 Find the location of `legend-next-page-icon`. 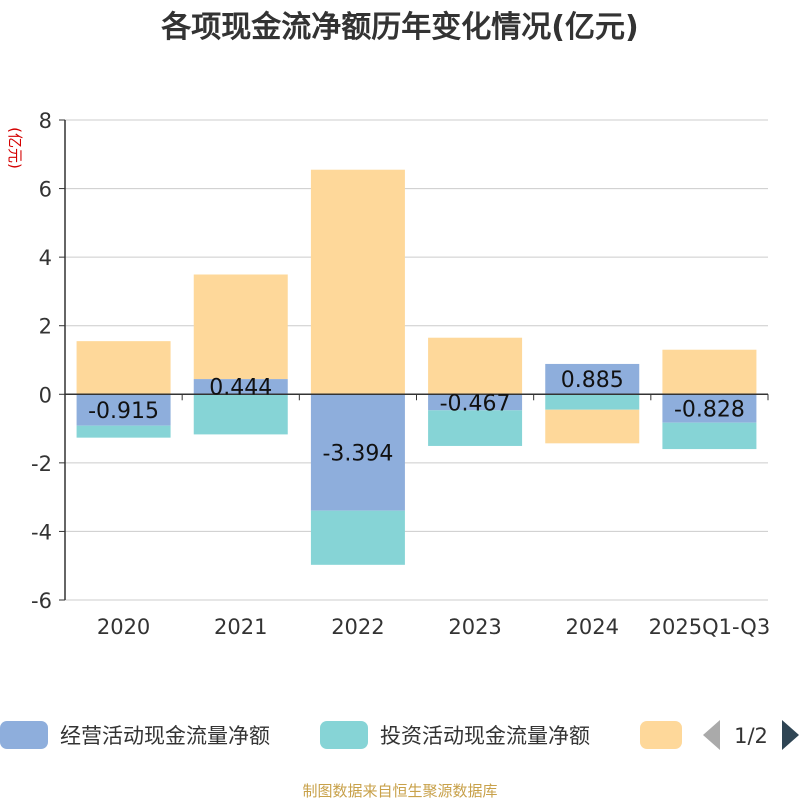

legend-next-page-icon is located at coordinates (790, 735).